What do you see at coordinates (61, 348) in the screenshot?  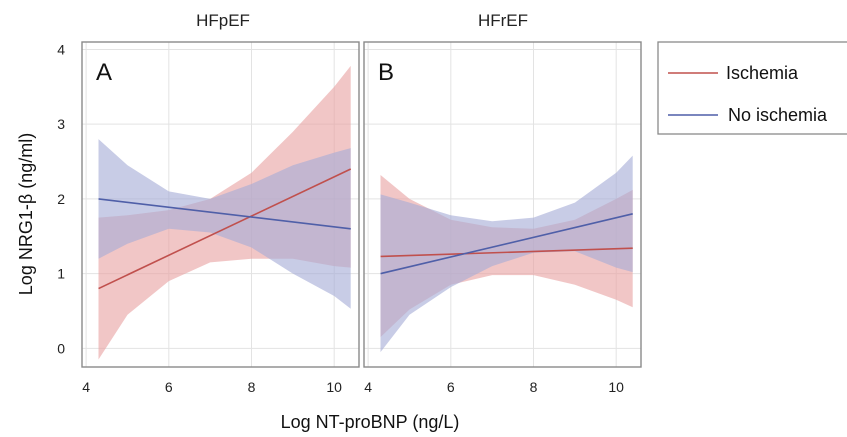 I see `y-tick-label-0: 0` at bounding box center [61, 348].